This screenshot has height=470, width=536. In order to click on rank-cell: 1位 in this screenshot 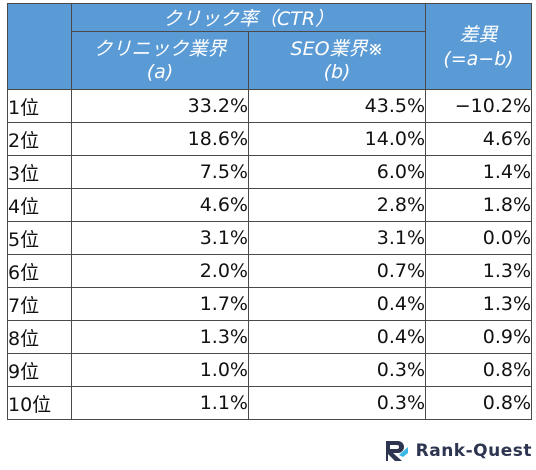, I will do `click(39, 106)`.